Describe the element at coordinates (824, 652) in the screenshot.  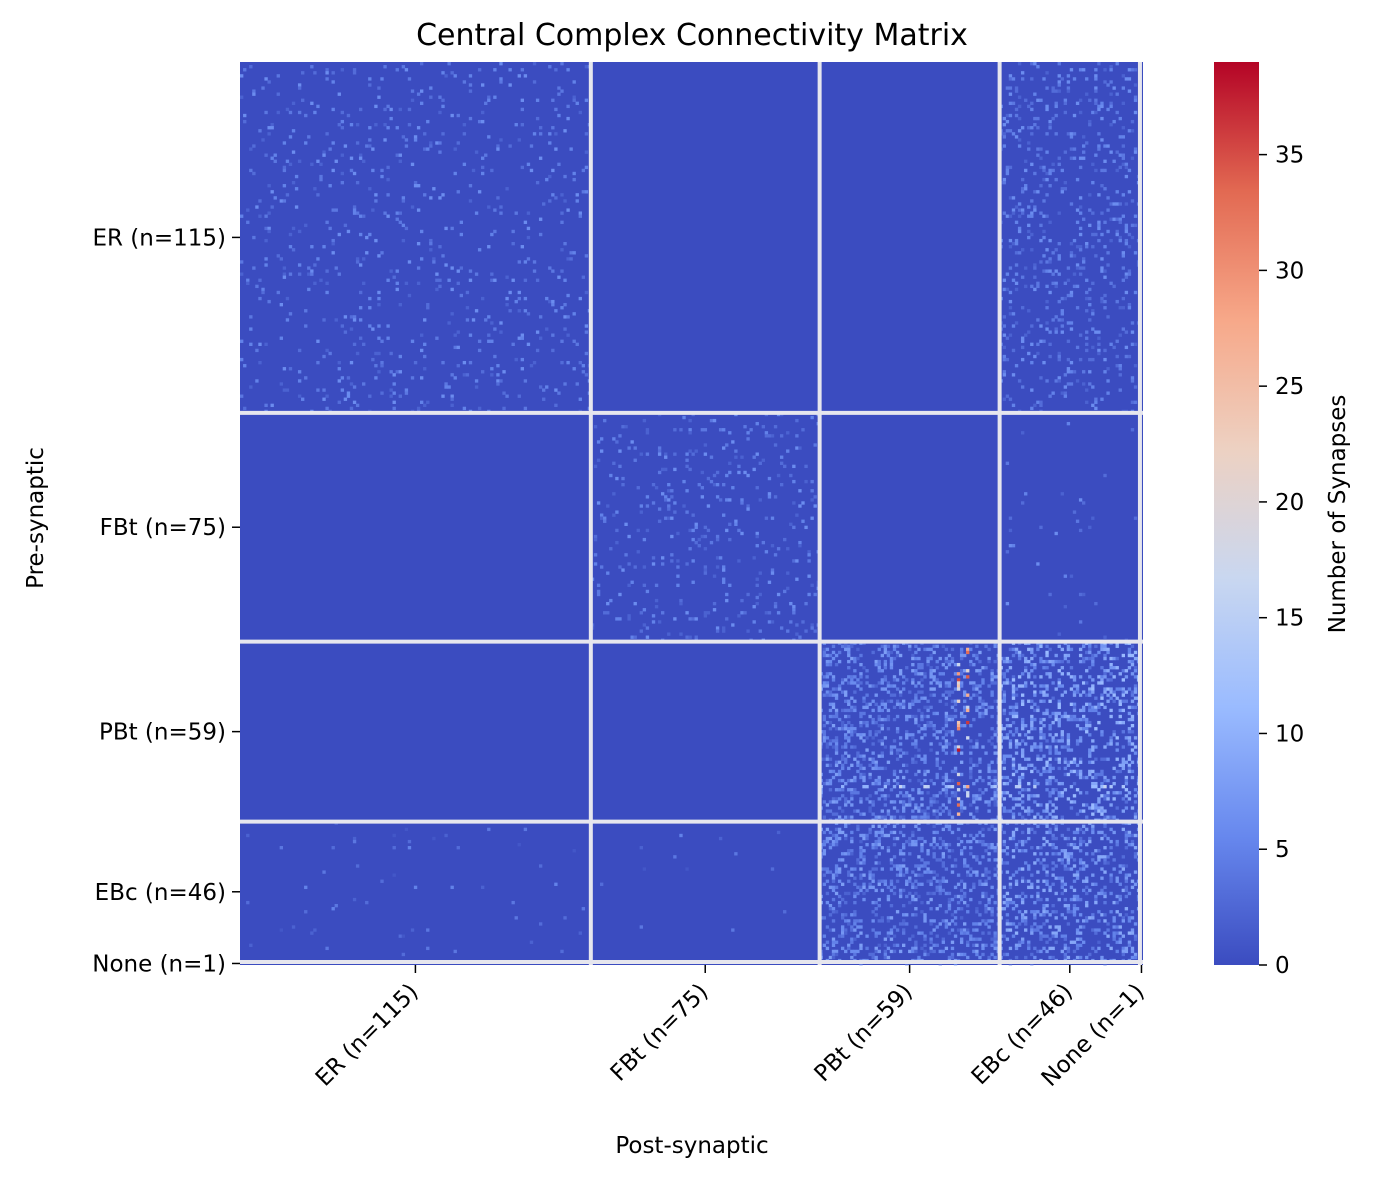
I see `heatmap-cell-1914` at that location.